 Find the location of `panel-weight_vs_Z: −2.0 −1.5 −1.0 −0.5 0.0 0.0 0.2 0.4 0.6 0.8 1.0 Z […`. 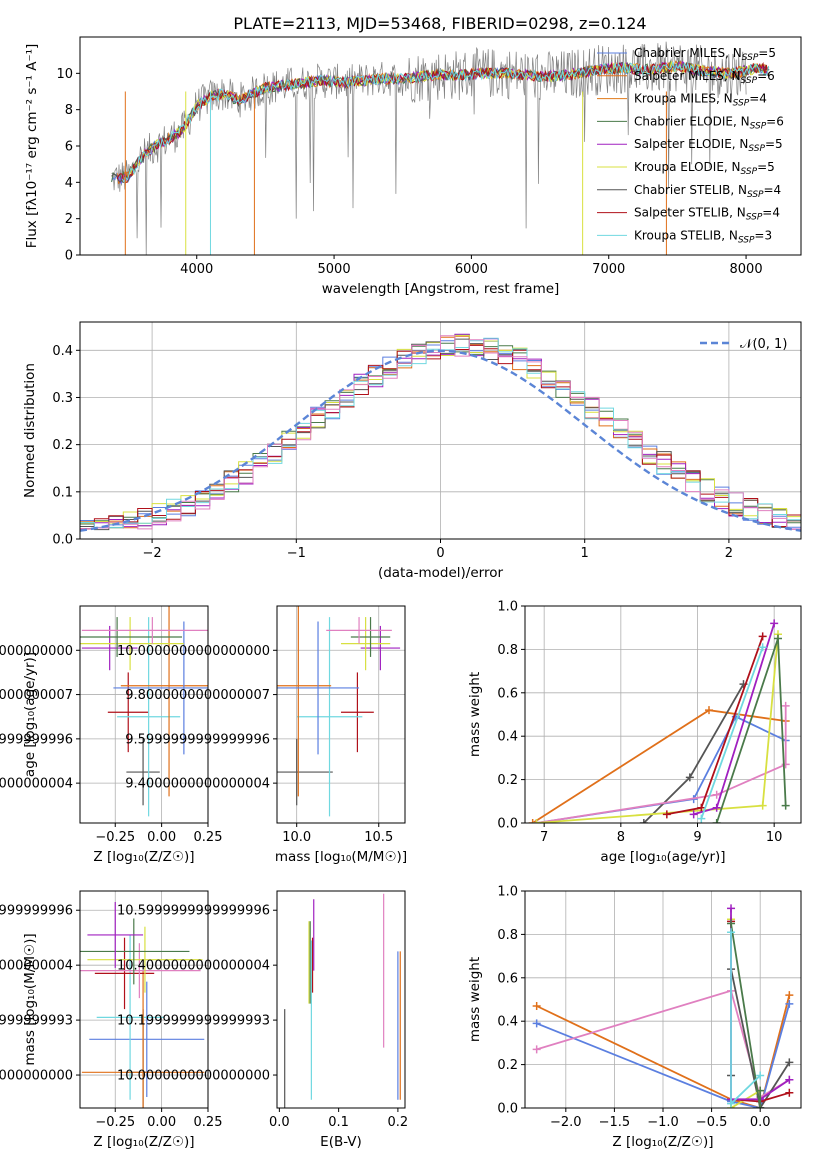

panel-weight_vs_Z: −2.0 −1.5 −1.0 −0.5 0.0 0.0 0.2 0.4 0.6 0.8 1.0 Z [… is located at coordinates (634, 1017).